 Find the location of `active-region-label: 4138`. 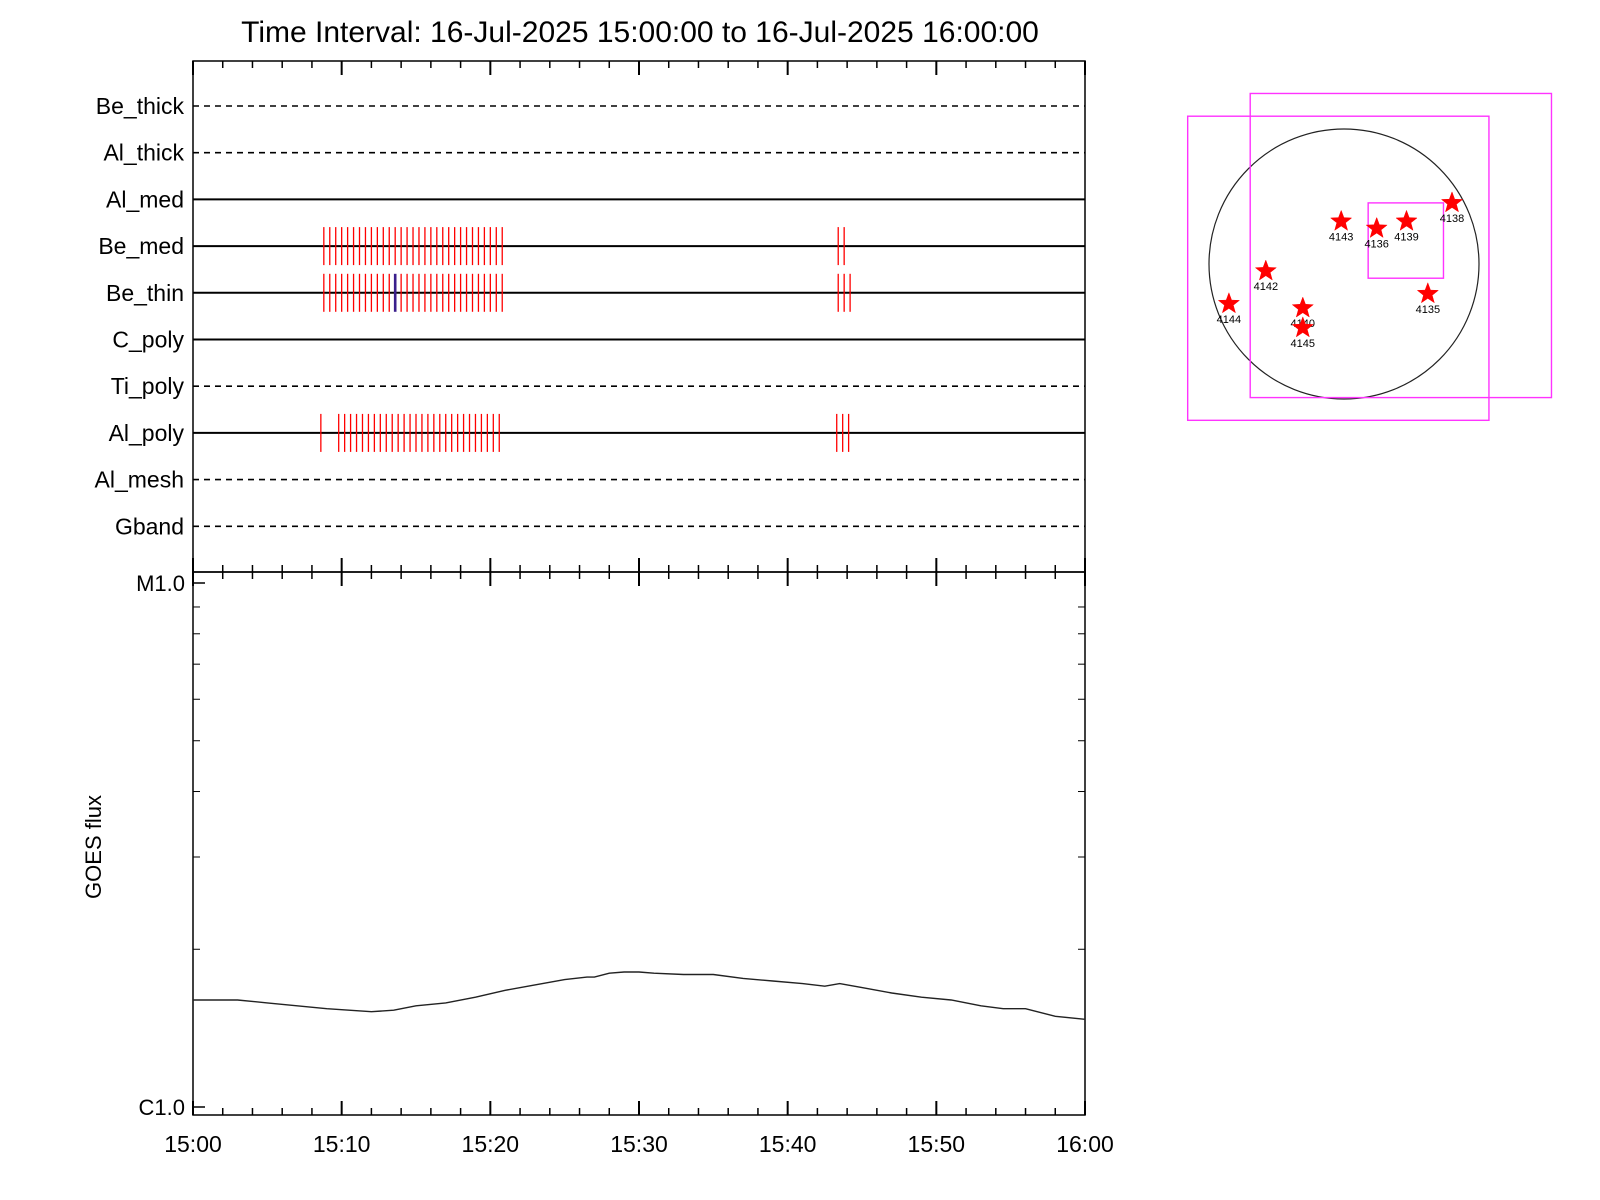

active-region-label: 4138 is located at coordinates (1452, 219).